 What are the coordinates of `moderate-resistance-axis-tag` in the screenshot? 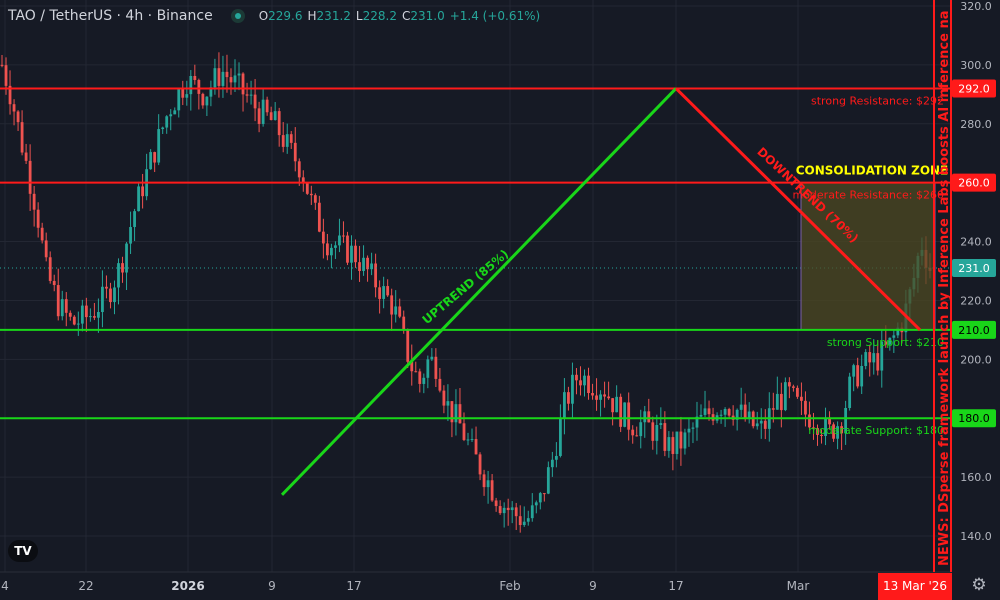 It's located at (974, 182).